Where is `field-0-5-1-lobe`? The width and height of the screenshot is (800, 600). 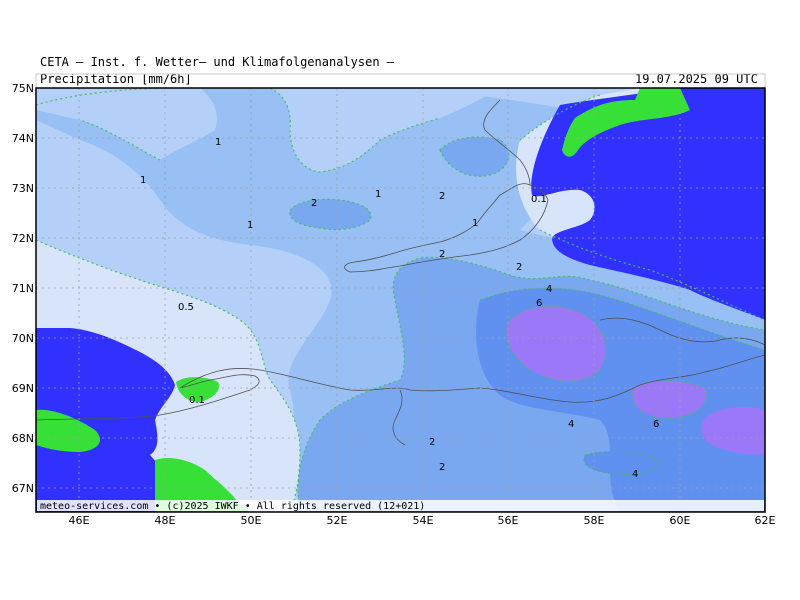
field-0-5-1-lobe is located at coordinates (126, 124).